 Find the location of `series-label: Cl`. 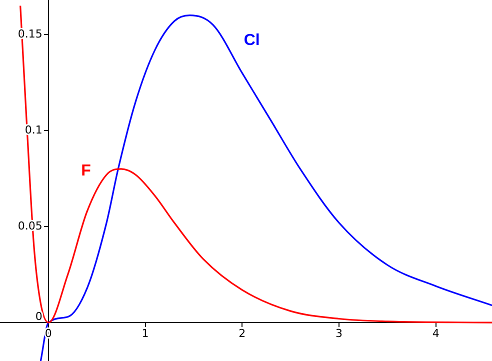

series-label: Cl is located at coordinates (252, 40).